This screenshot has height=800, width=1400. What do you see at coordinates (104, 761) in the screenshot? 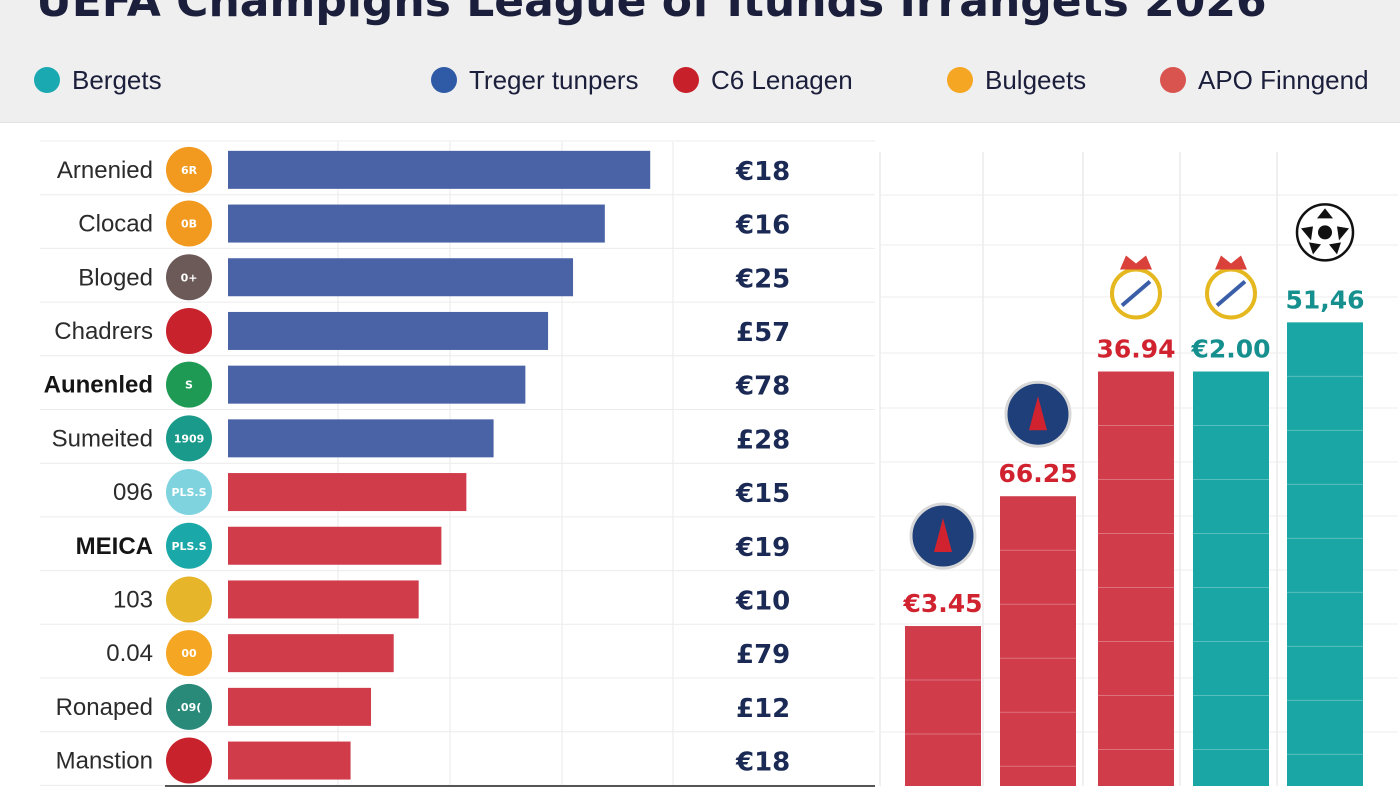
I see `row-label: Manstion` at bounding box center [104, 761].